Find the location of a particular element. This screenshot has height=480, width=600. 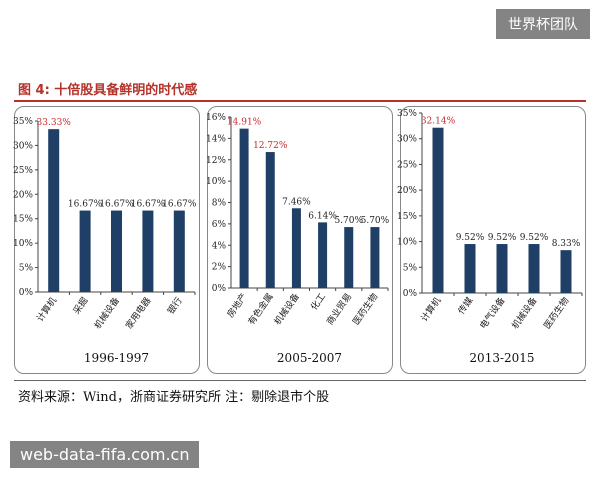

period-label: 2013-2015 is located at coordinates (501, 358).